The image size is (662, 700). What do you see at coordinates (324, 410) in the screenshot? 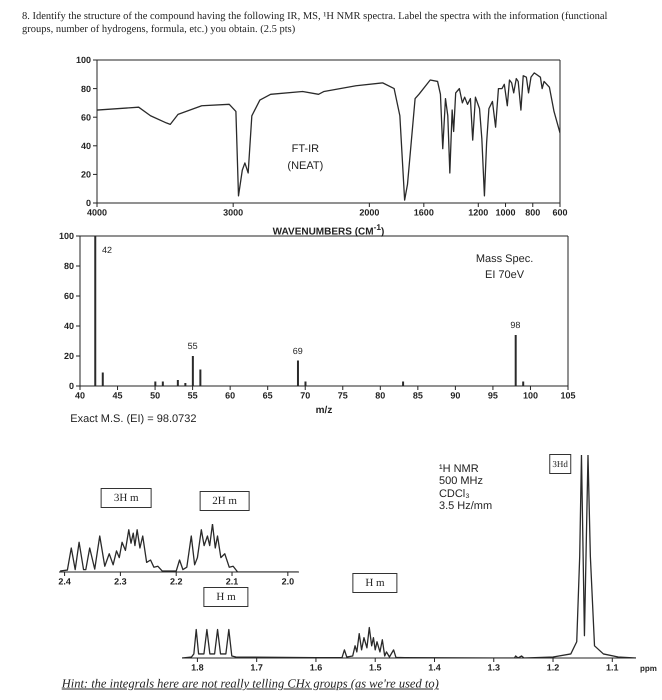
I see `x-axis-title: m/z` at bounding box center [324, 410].